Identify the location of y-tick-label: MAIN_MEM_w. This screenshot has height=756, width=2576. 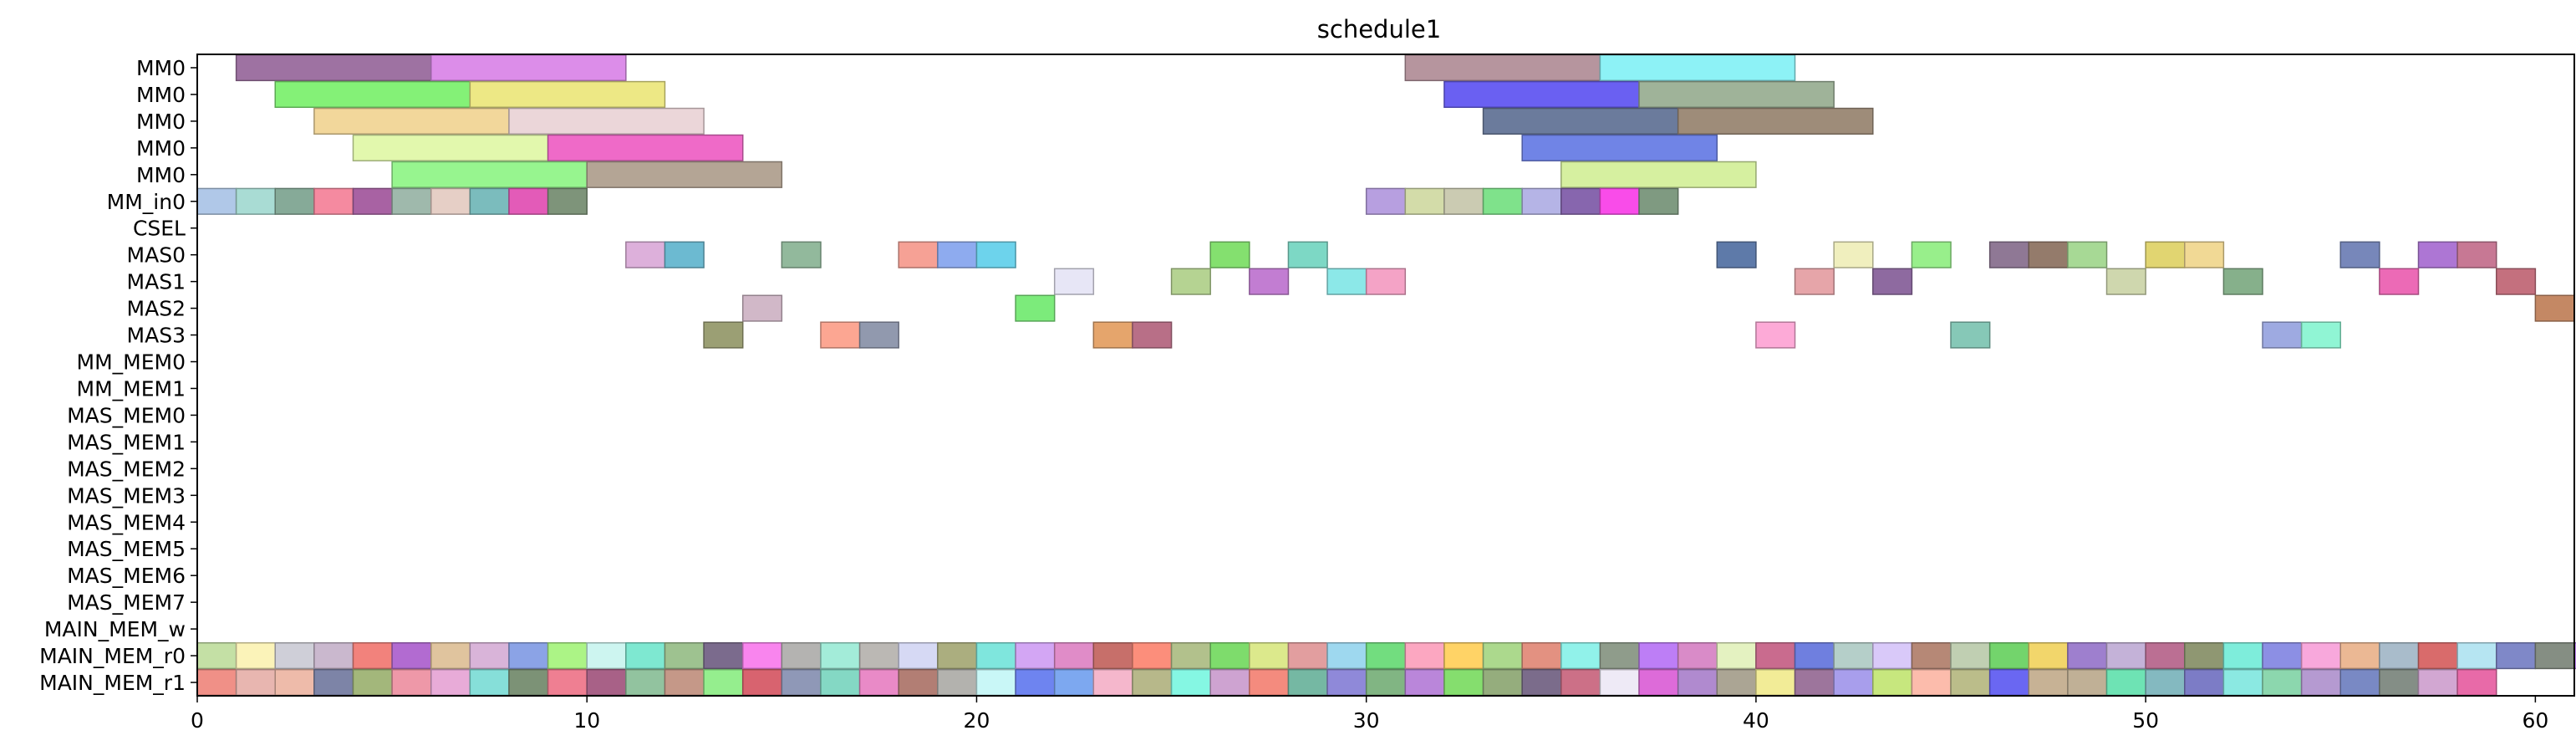
(115, 629).